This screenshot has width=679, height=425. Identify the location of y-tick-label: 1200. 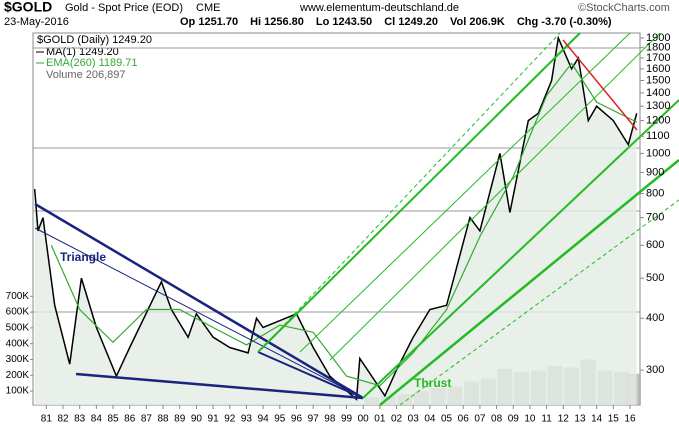
(658, 121).